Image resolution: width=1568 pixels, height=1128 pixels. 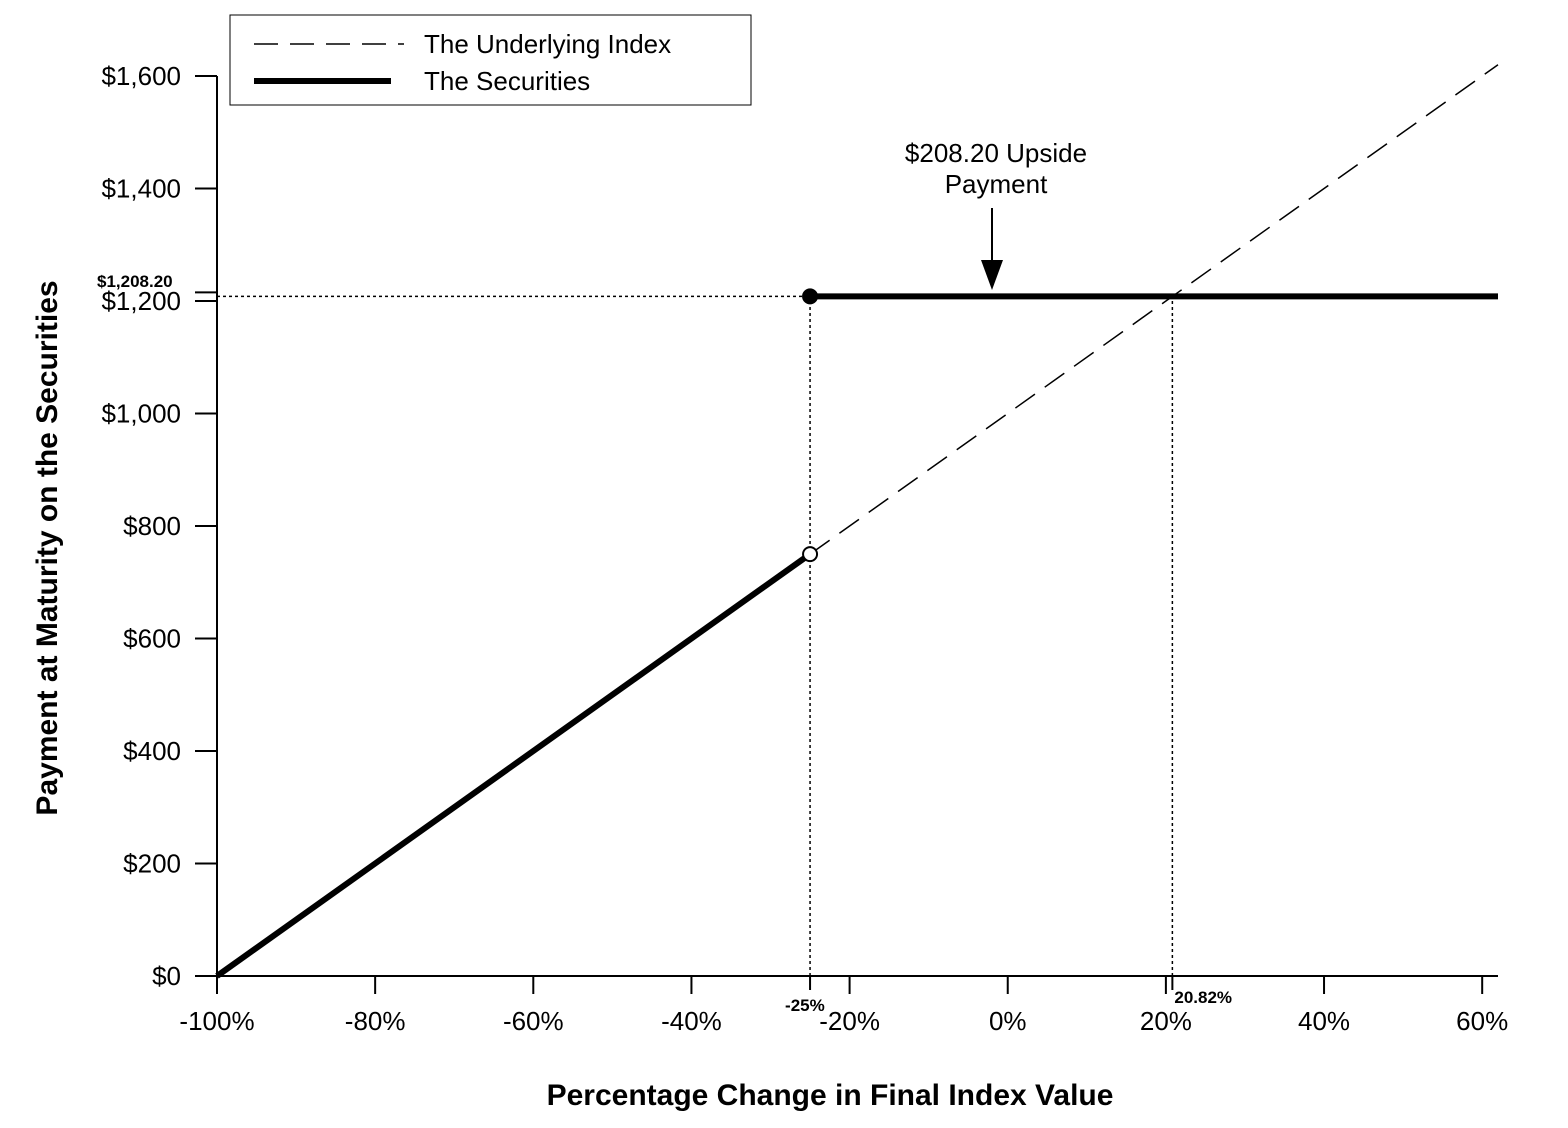 I want to click on y-tick-label-4: $800, so click(x=152, y=526).